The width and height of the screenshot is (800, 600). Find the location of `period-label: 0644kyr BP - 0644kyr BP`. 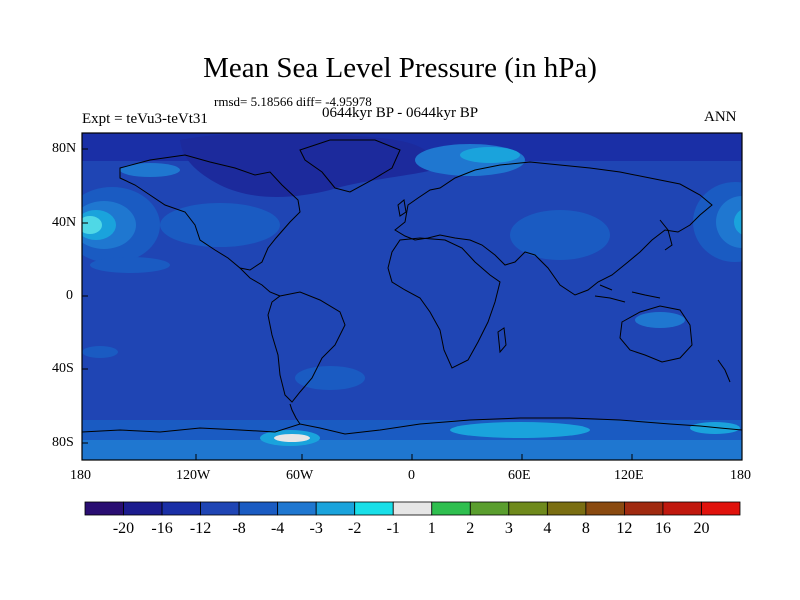

period-label: 0644kyr BP - 0644kyr BP is located at coordinates (400, 113).